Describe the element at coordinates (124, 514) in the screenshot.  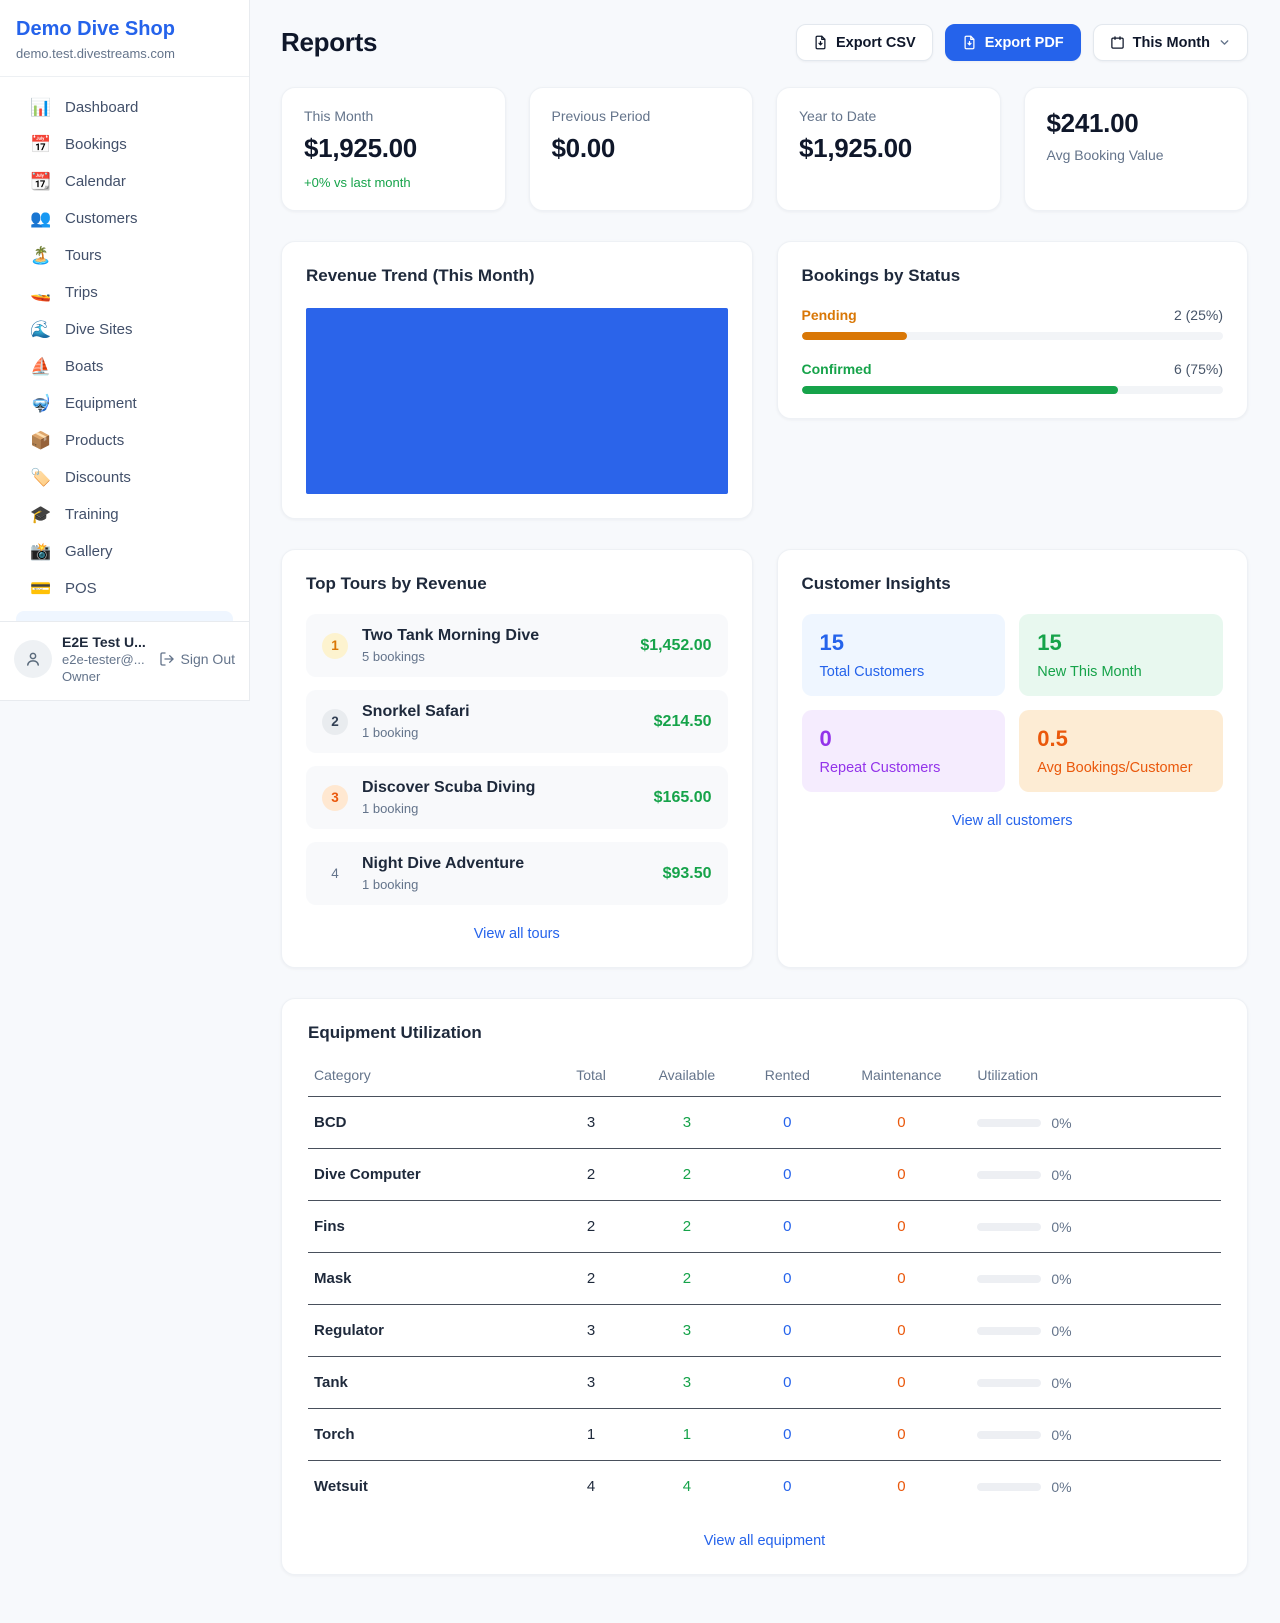
I see `sidebar-item-training: 🎓 Training` at that location.